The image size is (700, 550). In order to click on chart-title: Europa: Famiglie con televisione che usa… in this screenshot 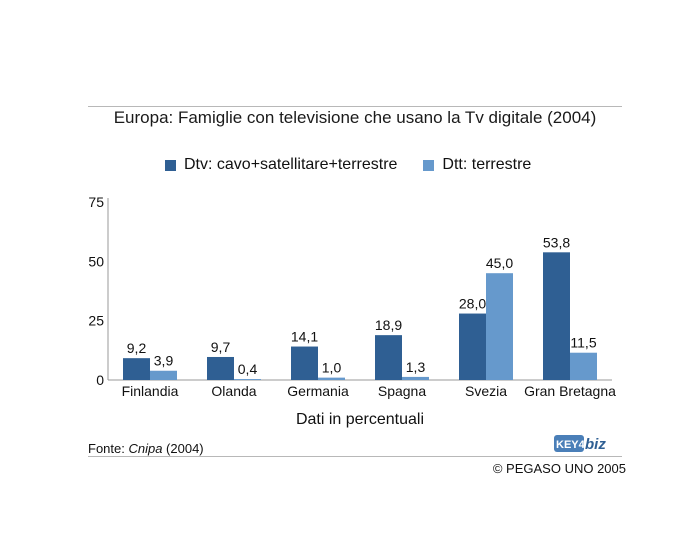, I will do `click(355, 117)`.